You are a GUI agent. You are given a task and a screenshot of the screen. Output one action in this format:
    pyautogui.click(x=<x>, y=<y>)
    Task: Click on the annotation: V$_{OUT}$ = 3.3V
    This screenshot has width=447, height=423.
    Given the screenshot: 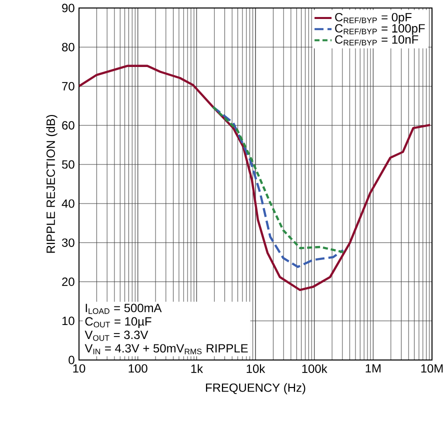 What is the action you would take?
    pyautogui.click(x=116, y=335)
    